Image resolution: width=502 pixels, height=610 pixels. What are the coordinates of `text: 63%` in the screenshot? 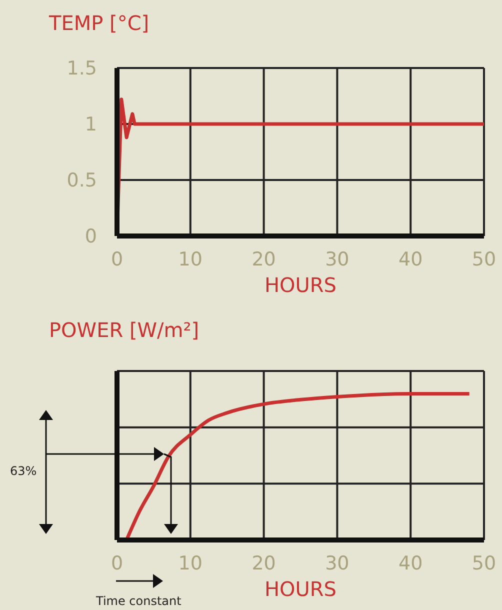 It's located at (23, 471).